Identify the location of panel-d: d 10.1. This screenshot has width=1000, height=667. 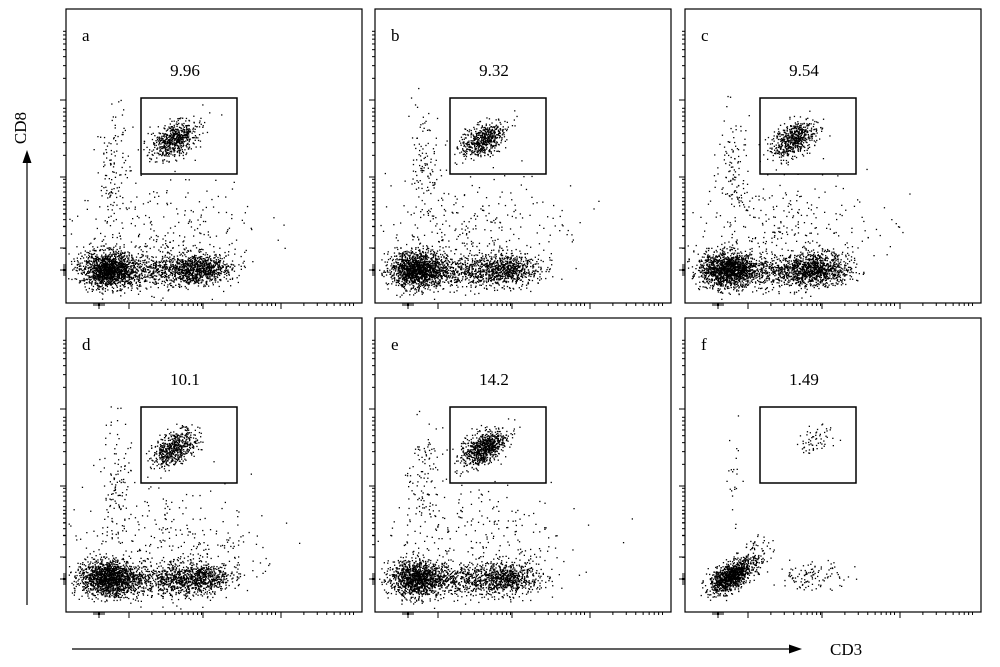
(211, 467).